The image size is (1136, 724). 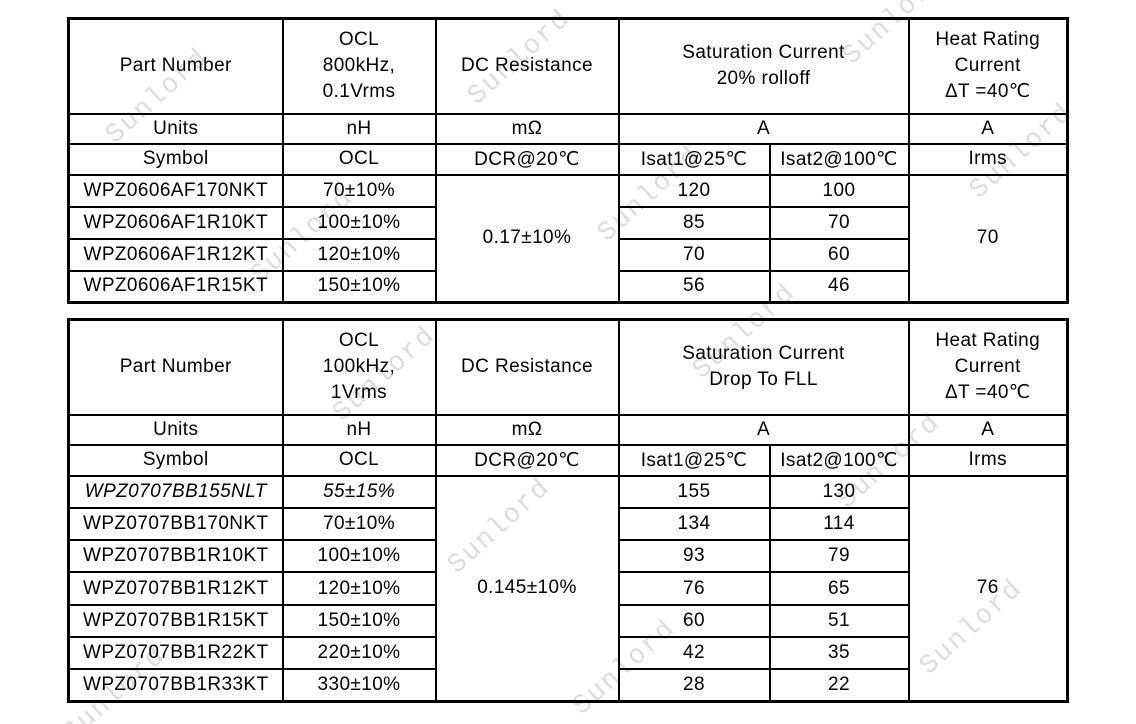 What do you see at coordinates (567, 524) in the screenshot?
I see `table-row: WPZ0707BB170NKT 70±10% 134 114` at bounding box center [567, 524].